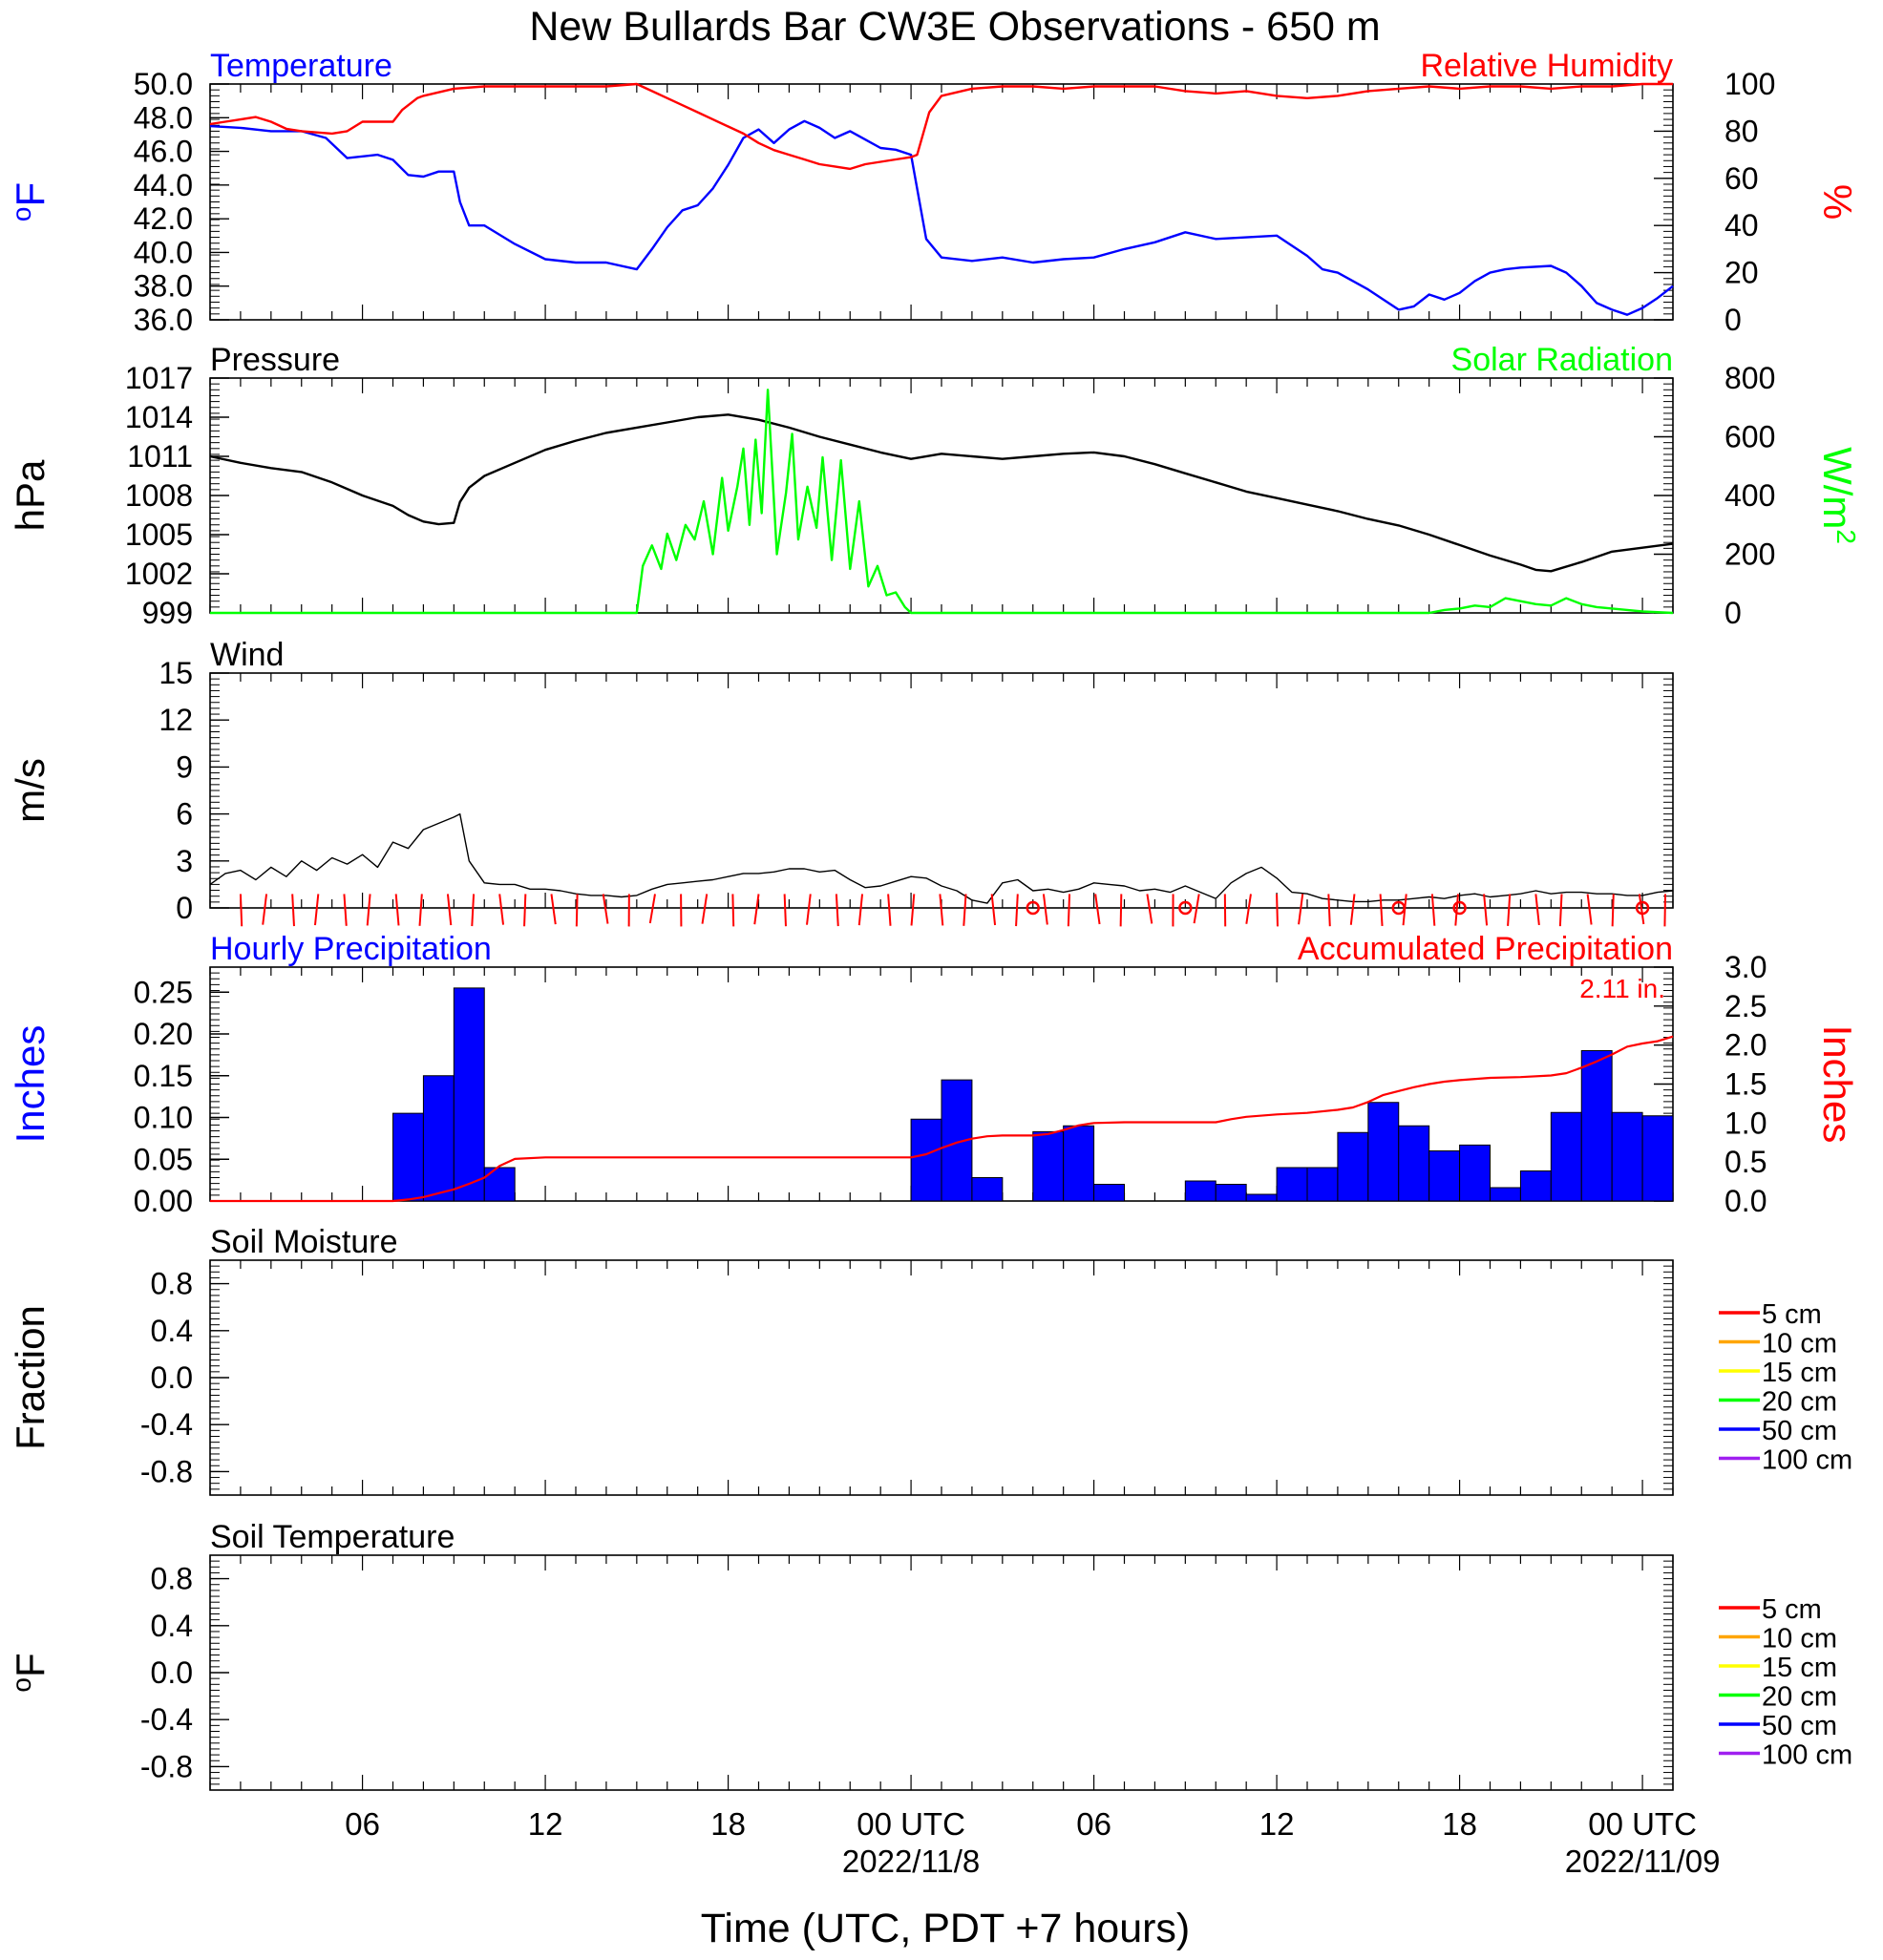 The width and height of the screenshot is (1883, 1960). What do you see at coordinates (1745, 1201) in the screenshot?
I see `y-tick-label-right: 0.0` at bounding box center [1745, 1201].